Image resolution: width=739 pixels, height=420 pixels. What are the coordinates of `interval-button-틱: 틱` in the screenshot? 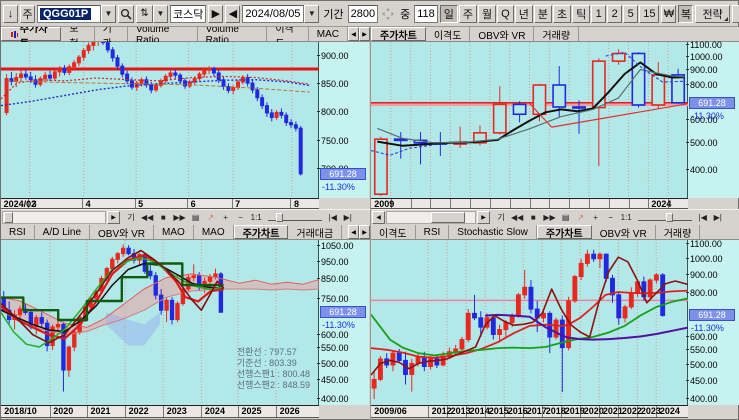 It's located at (581, 13).